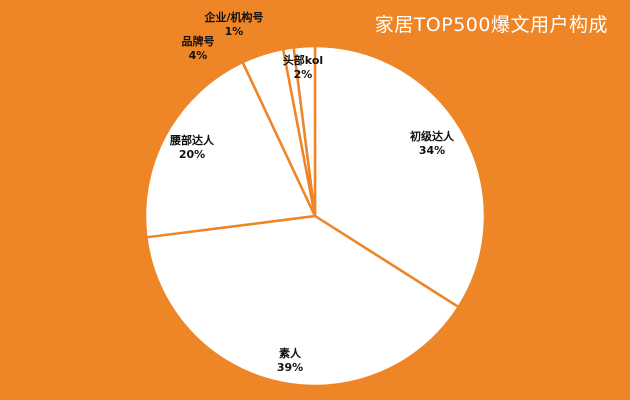 Image resolution: width=630 pixels, height=400 pixels. I want to click on slice-label: 初级达人, so click(432, 136).